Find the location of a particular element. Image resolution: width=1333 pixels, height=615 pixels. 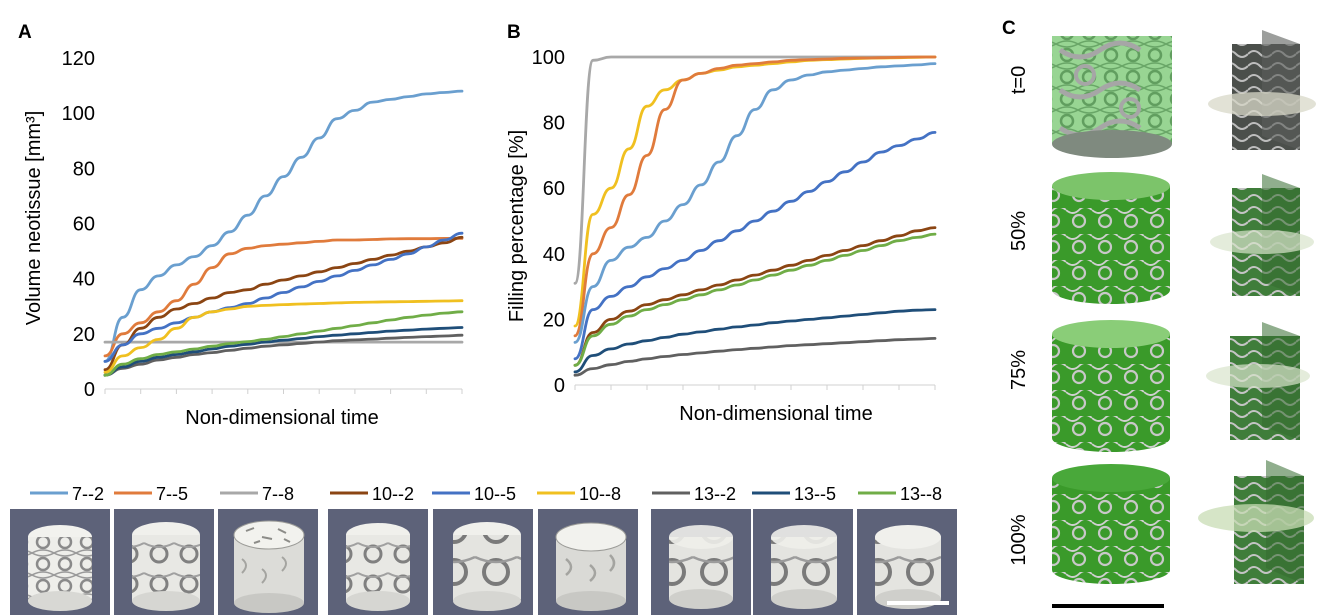

scaffold-thumbnails is located at coordinates (483, 562).